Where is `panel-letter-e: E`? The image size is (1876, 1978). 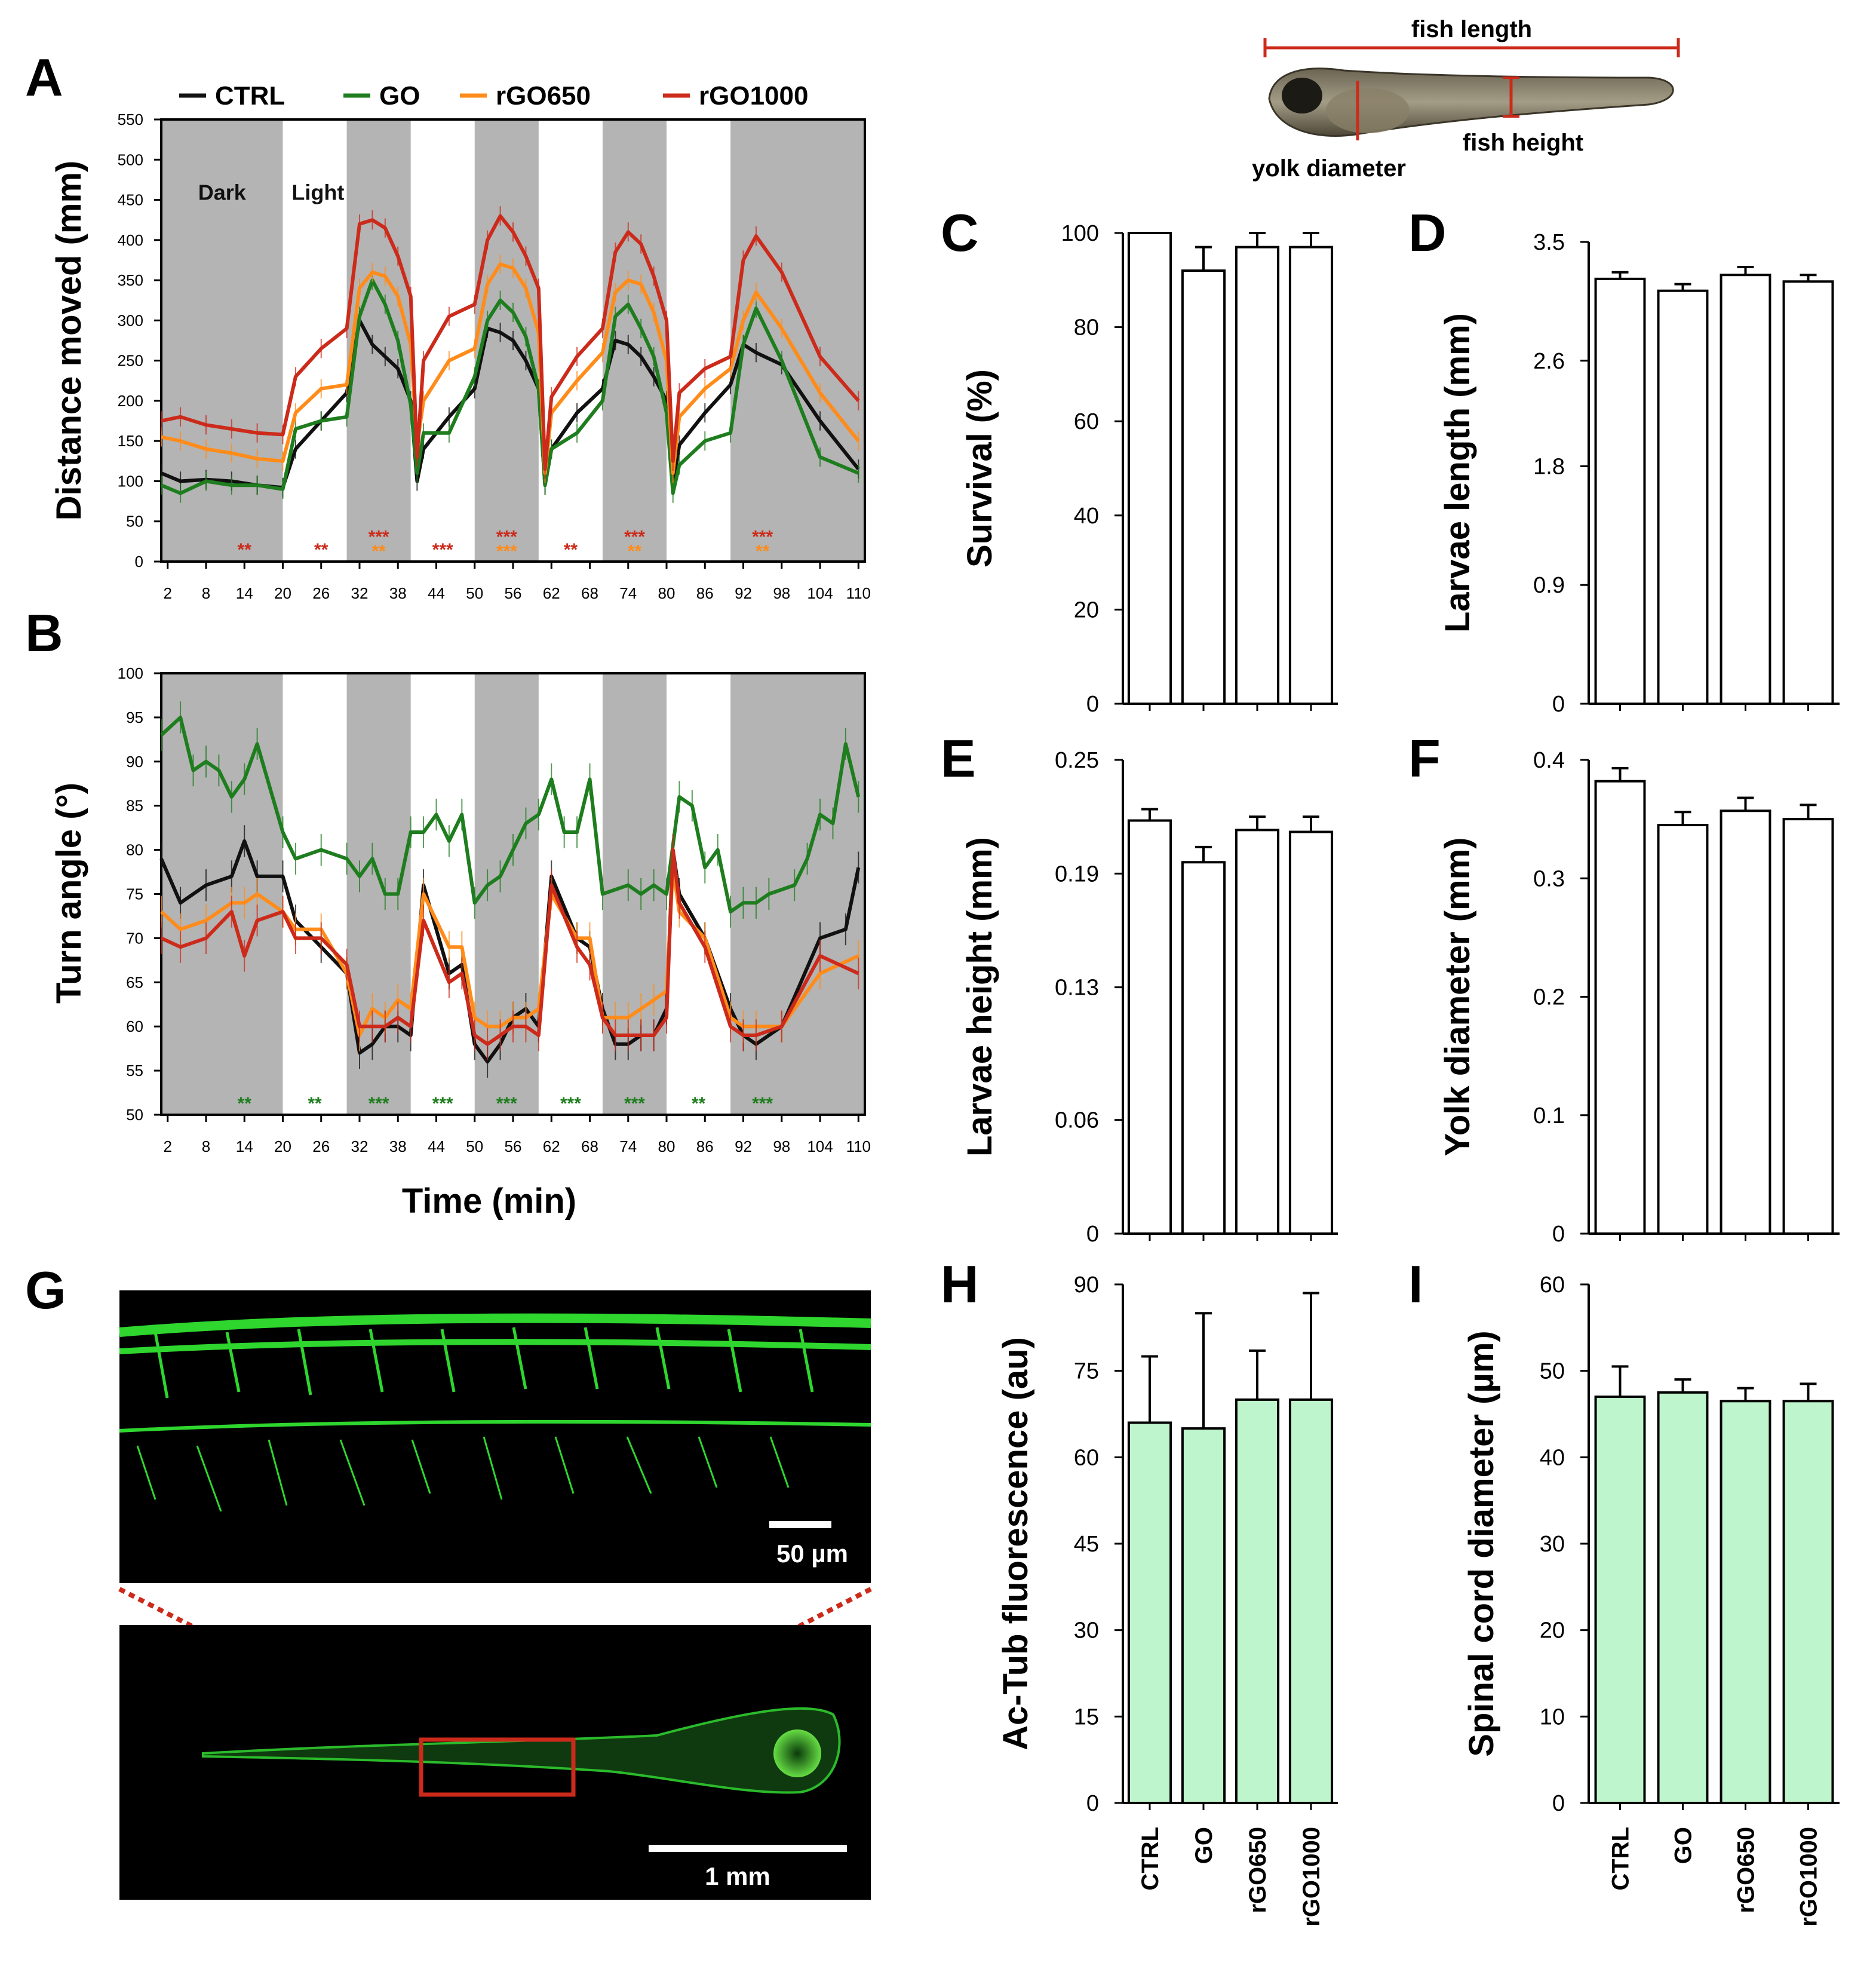 panel-letter-e: E is located at coordinates (958, 758).